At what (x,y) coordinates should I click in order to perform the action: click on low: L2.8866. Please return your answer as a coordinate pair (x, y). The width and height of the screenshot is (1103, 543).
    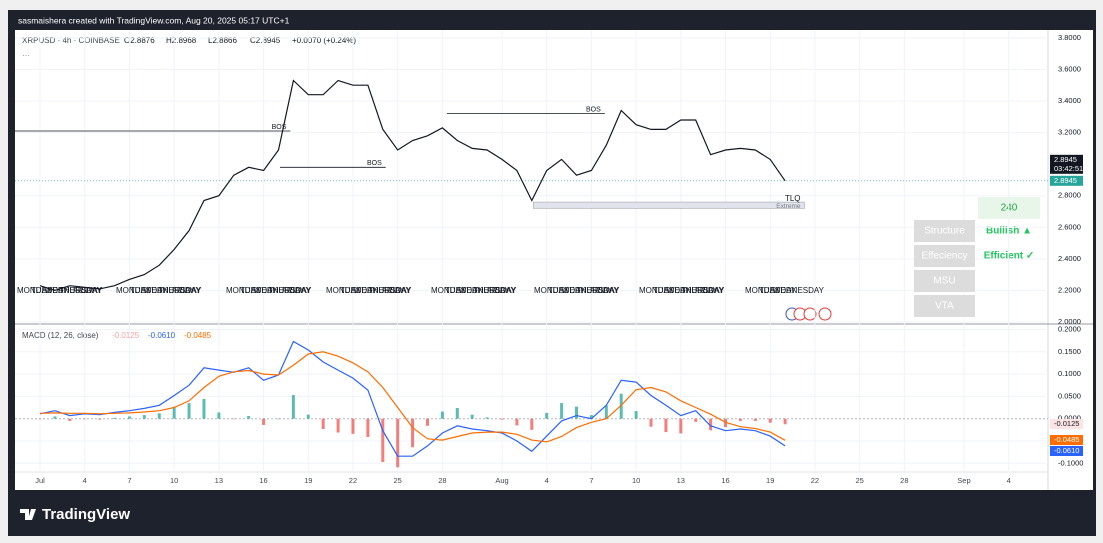
    Looking at the image, I should click on (222, 40).